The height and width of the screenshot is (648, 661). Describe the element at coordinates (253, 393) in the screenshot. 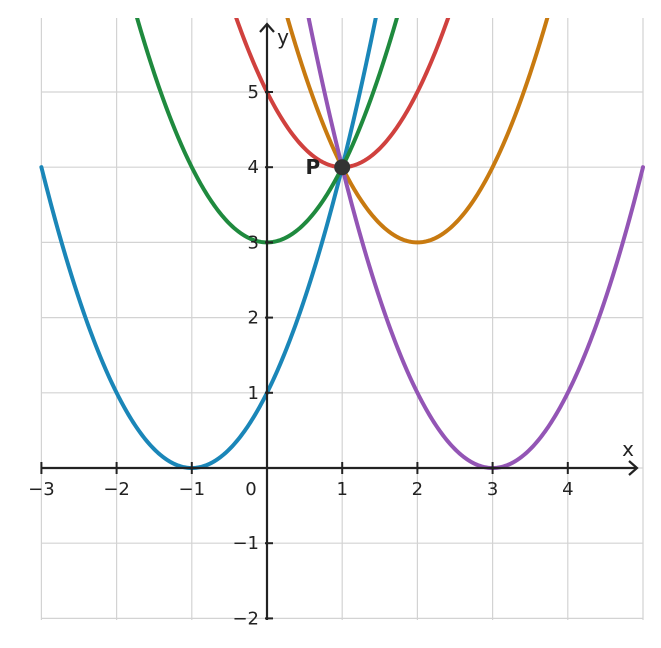

I see `y-tick-label: 1` at that location.